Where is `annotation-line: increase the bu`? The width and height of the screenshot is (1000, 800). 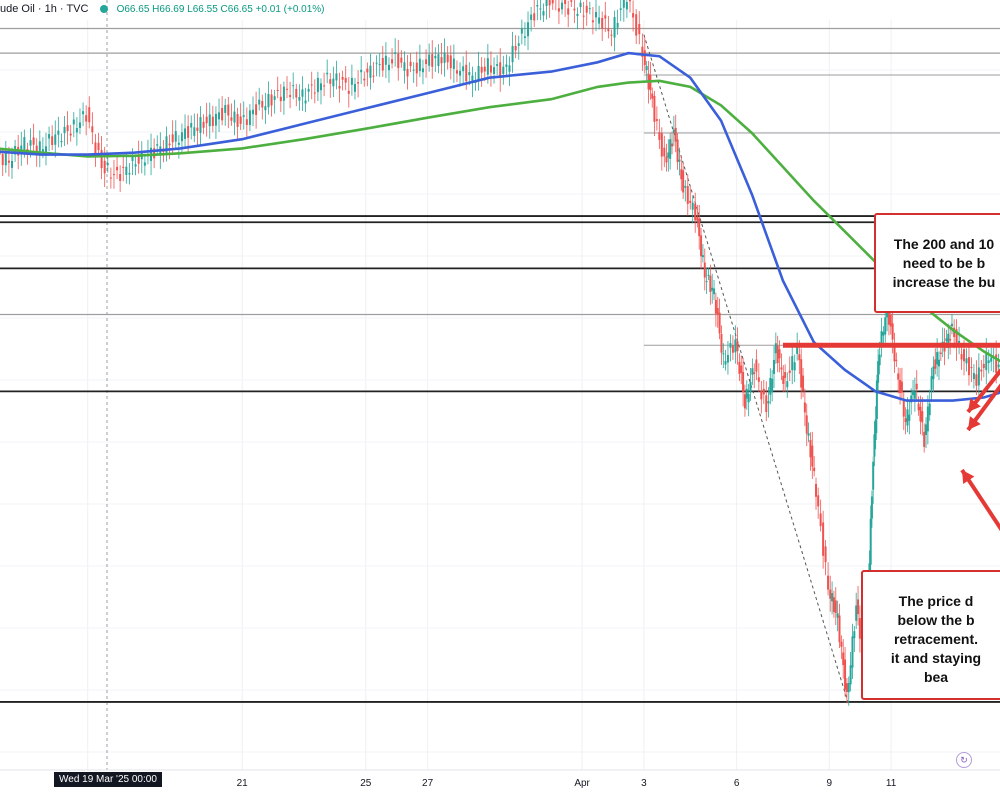
annotation-line: increase the bu is located at coordinates (944, 282).